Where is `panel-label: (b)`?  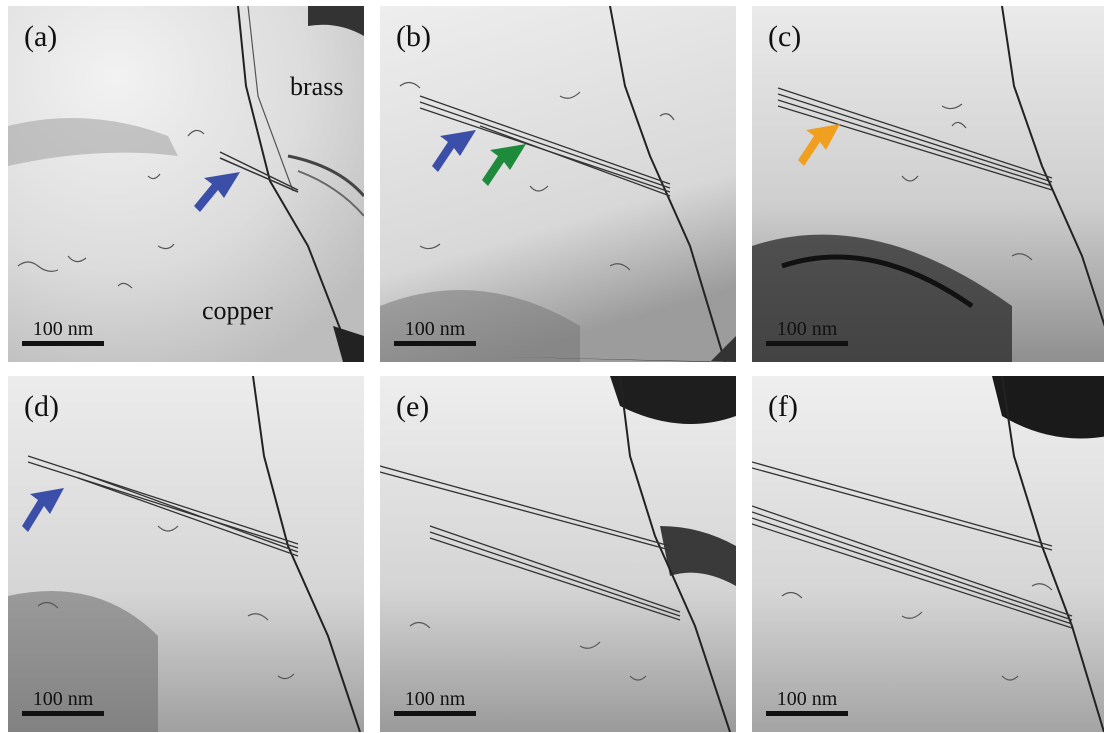
panel-label: (b) is located at coordinates (413, 36).